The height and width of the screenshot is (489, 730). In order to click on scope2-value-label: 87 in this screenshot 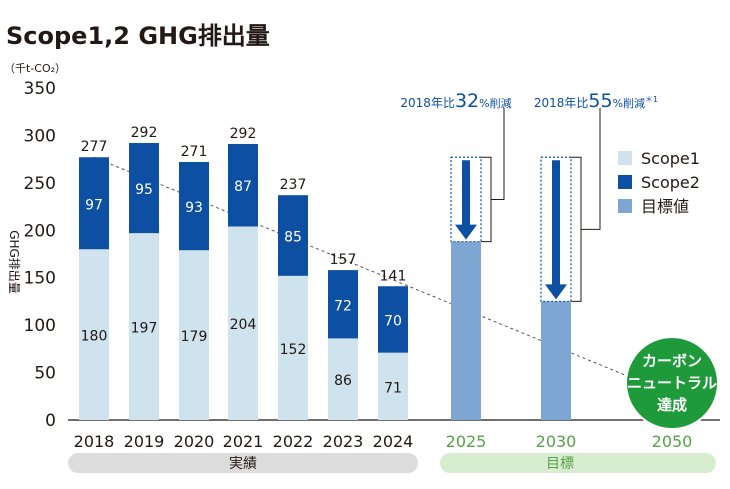, I will do `click(243, 187)`.